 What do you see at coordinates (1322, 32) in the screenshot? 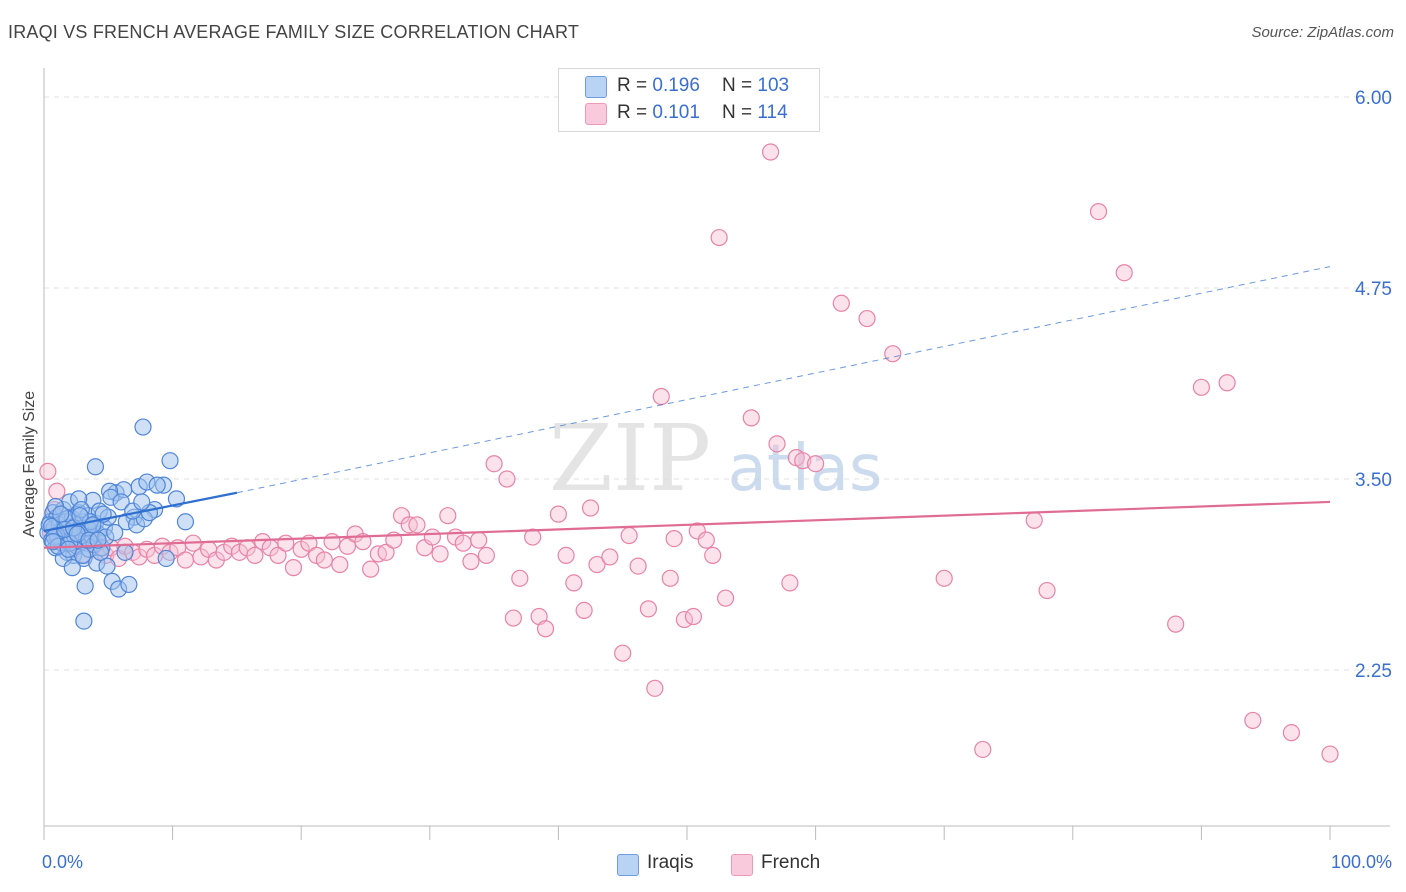
I see `source-label: Source: ZipAtlas.com` at bounding box center [1322, 32].